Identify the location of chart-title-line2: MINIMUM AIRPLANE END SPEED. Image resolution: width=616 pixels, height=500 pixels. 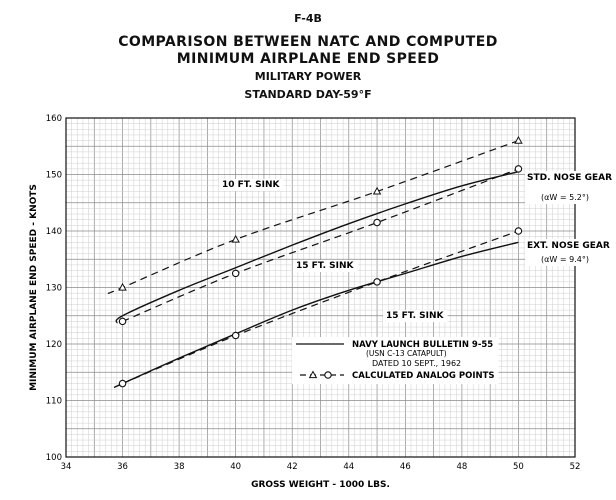
(308, 59).